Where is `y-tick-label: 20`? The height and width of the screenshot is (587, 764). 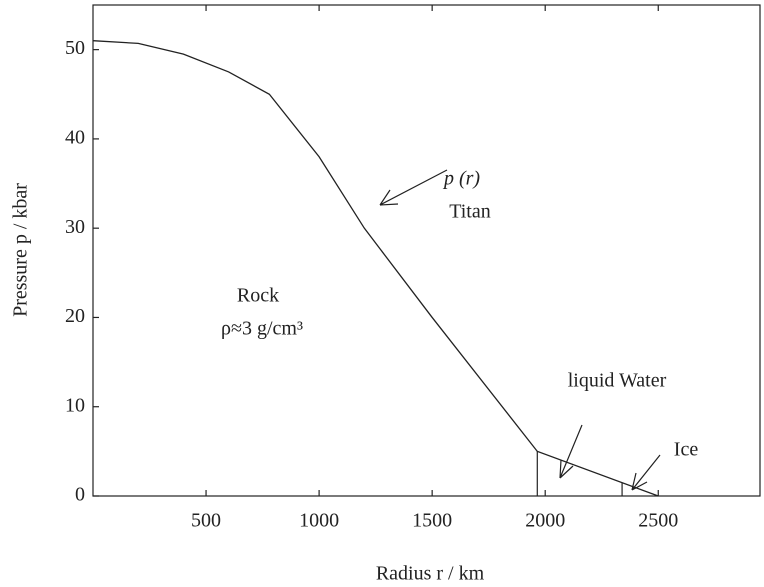 y-tick-label: 20 is located at coordinates (75, 316).